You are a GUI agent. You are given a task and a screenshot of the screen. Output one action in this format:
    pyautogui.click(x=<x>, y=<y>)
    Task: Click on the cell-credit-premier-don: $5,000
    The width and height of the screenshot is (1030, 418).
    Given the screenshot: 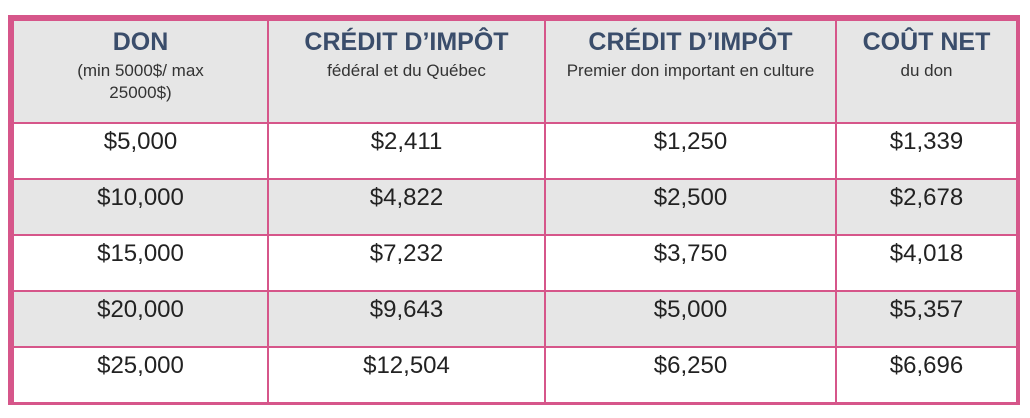 What is the action you would take?
    pyautogui.click(x=690, y=319)
    